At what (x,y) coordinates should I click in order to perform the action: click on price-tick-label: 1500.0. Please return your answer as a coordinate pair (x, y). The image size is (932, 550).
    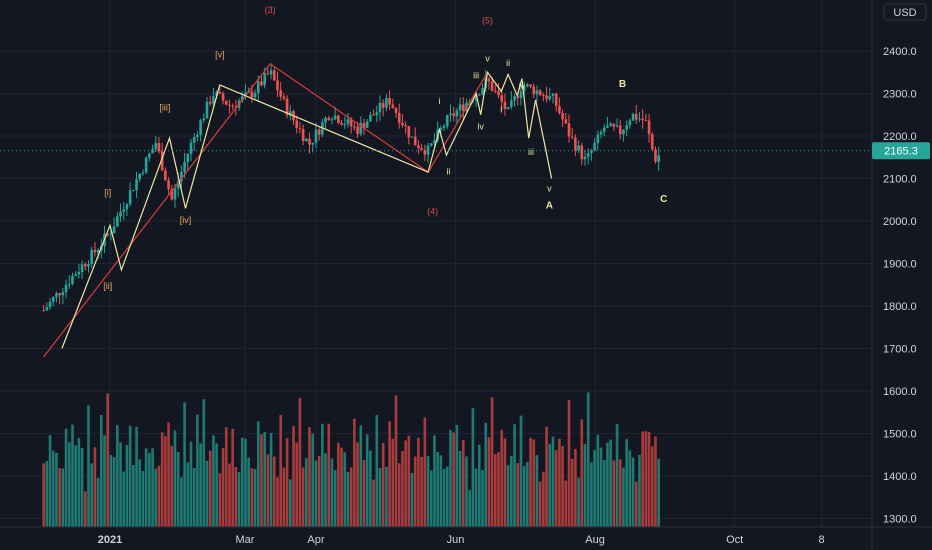
    Looking at the image, I should click on (900, 435).